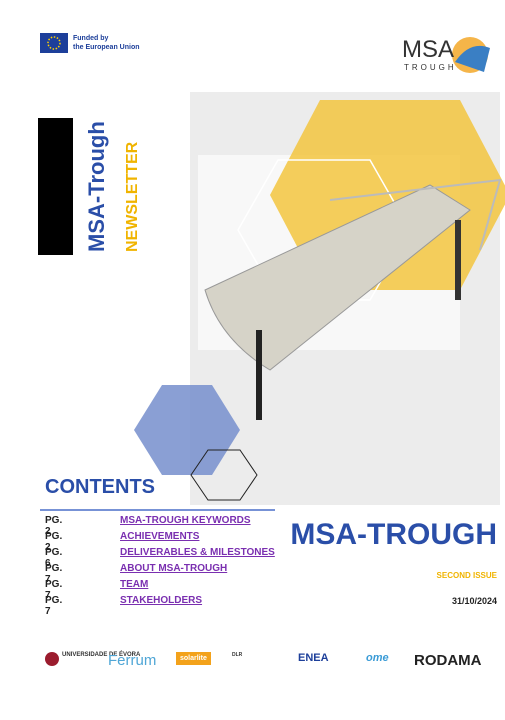  Describe the element at coordinates (448, 660) in the screenshot. I see `partner-logo: RODAMA` at that location.